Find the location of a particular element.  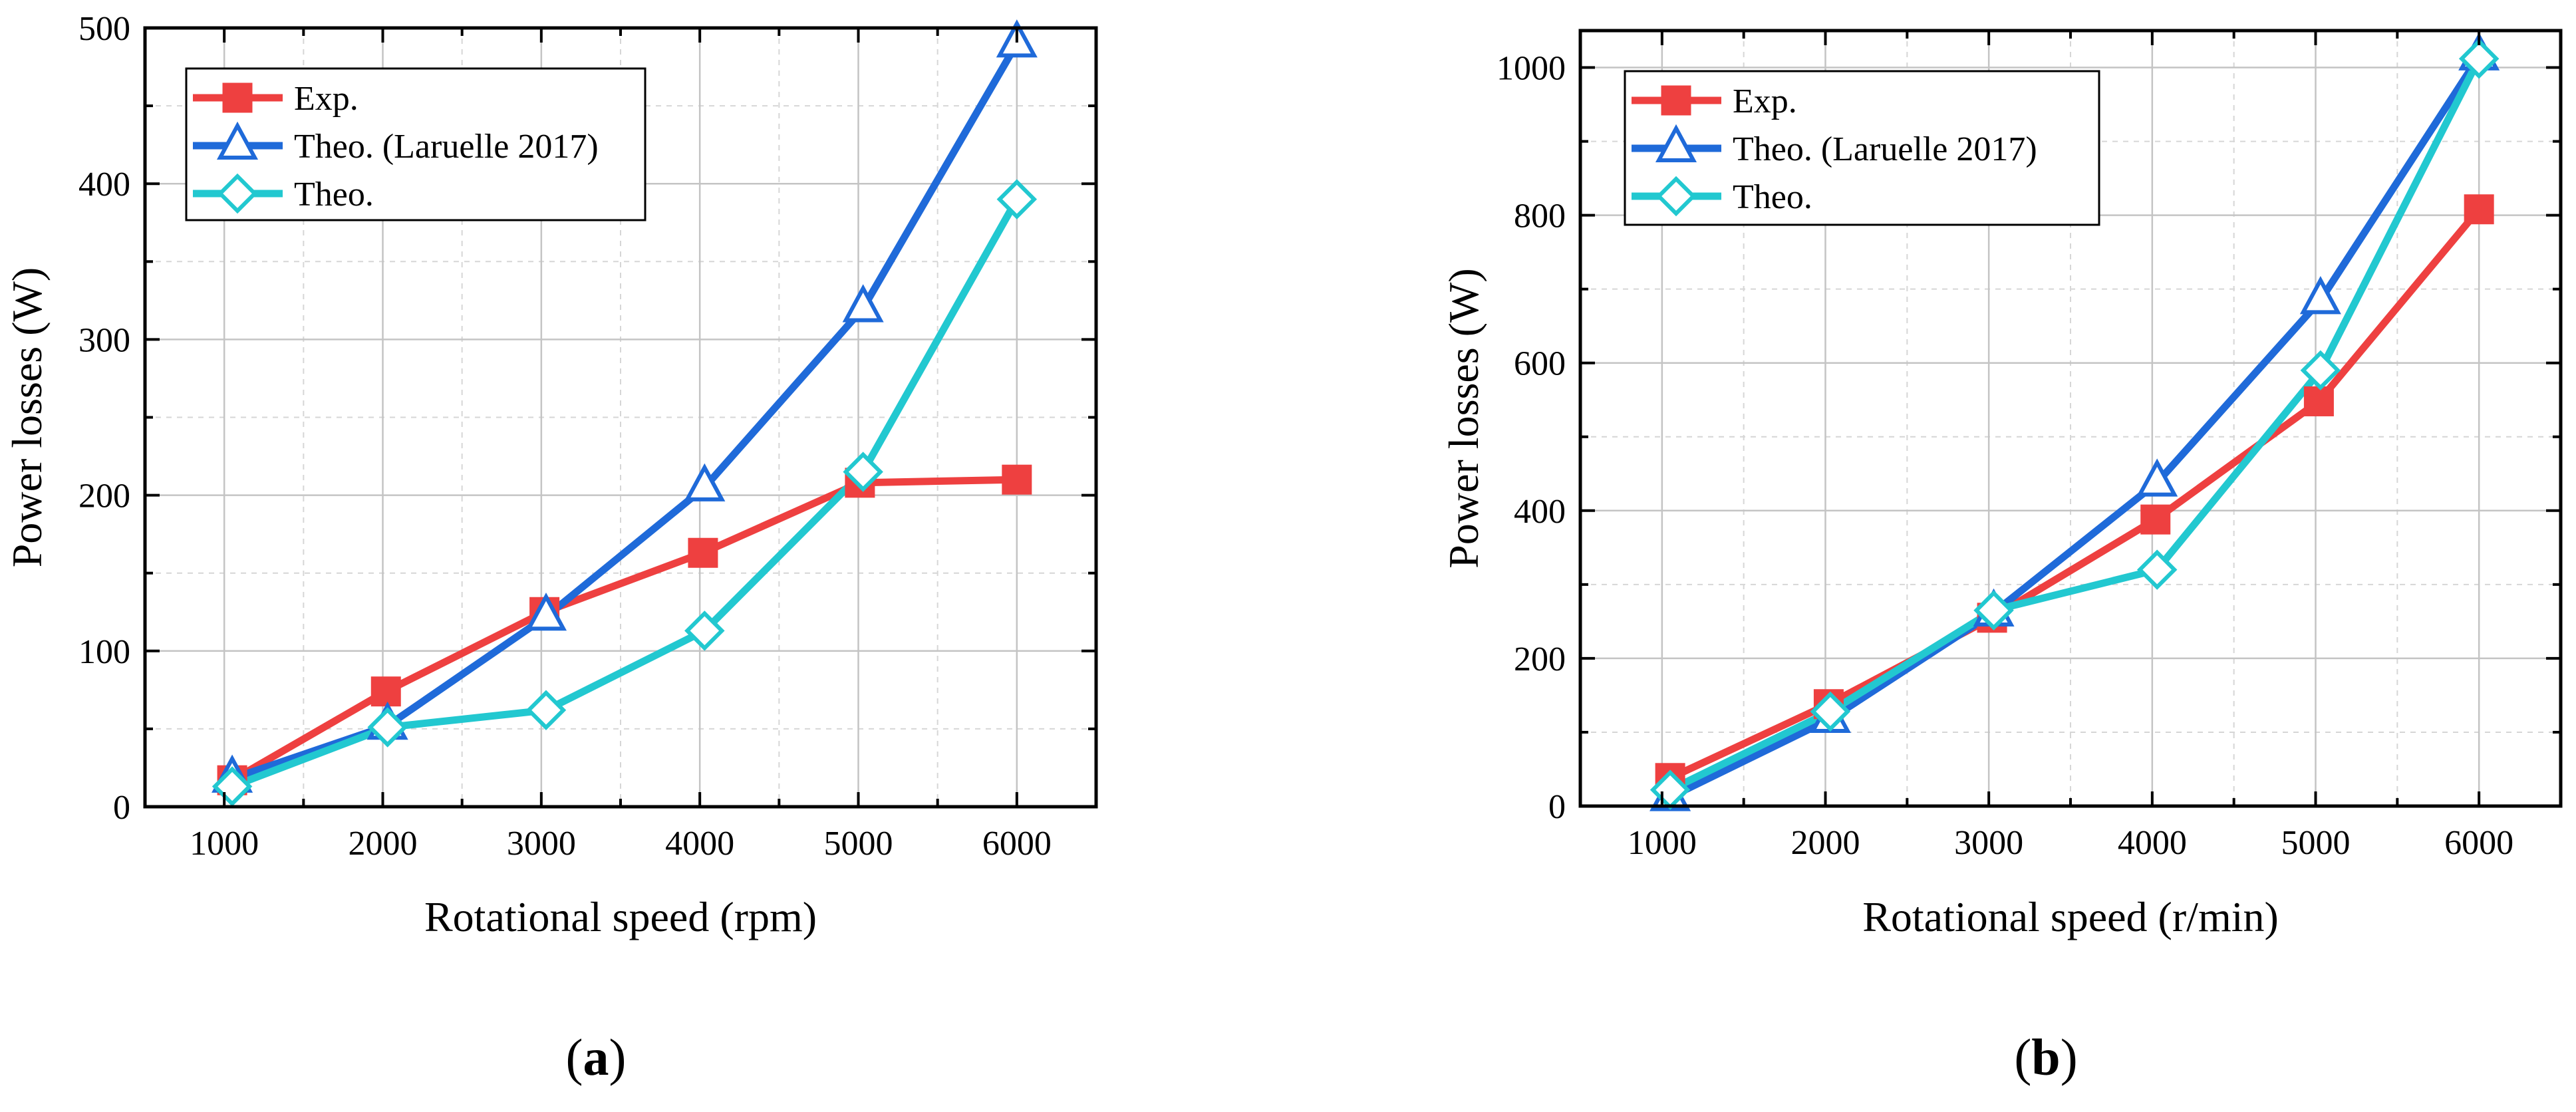

y-tick-label: 100 is located at coordinates (104, 652).